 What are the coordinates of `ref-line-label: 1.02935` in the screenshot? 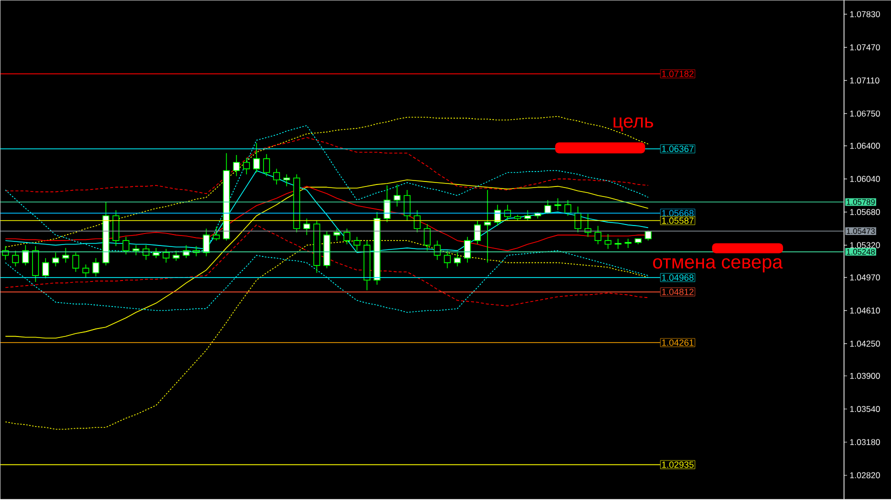 It's located at (678, 465).